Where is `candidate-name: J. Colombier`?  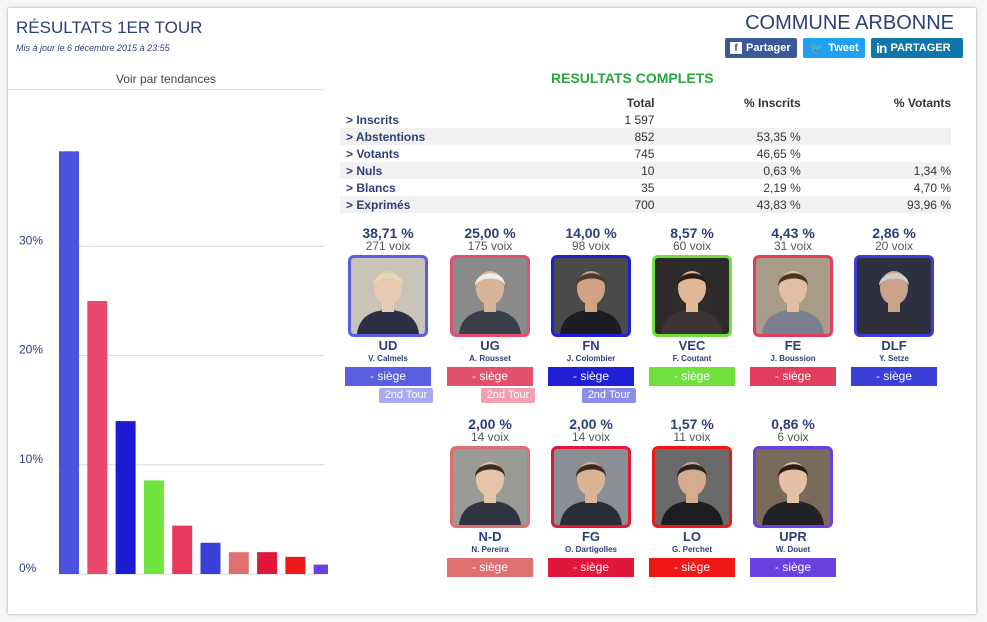
candidate-name: J. Colombier is located at coordinates (591, 358).